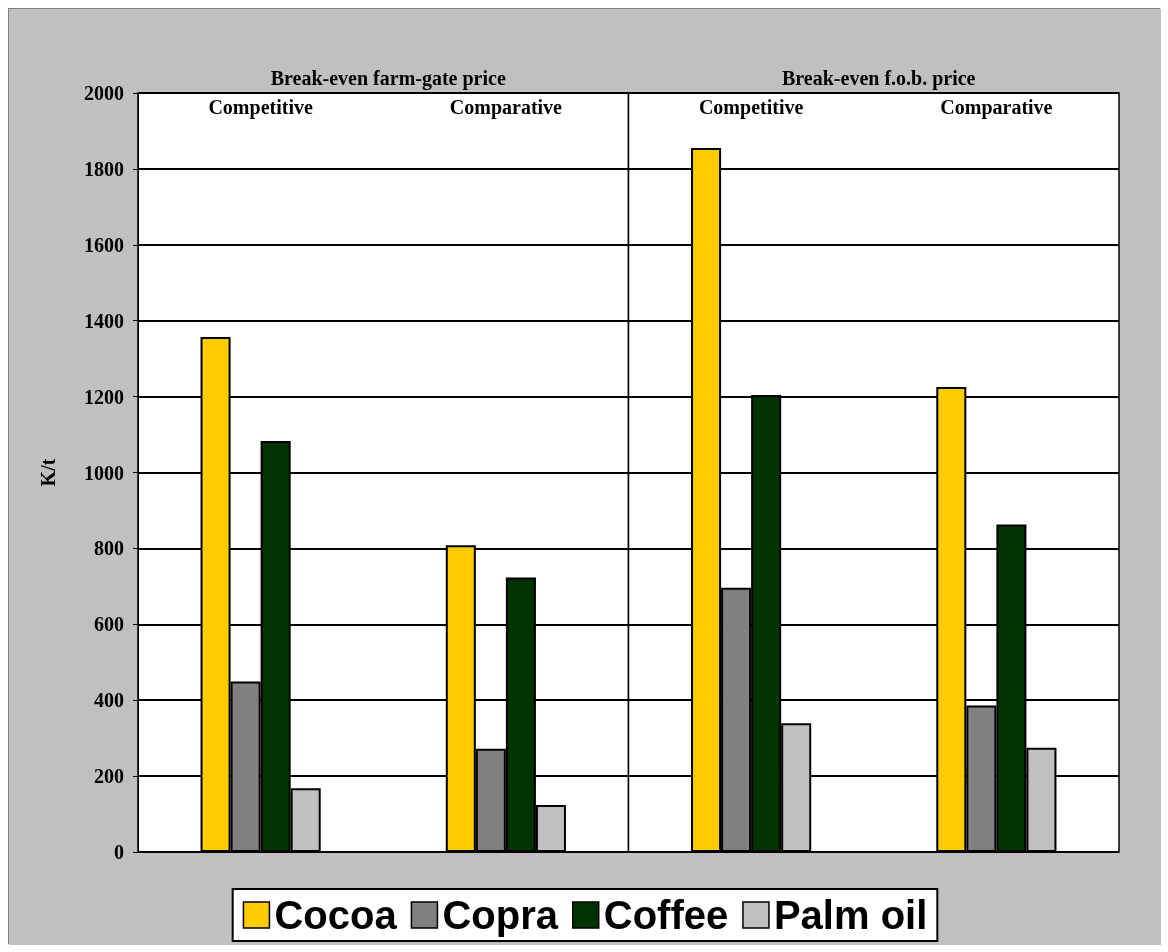  What do you see at coordinates (850, 915) in the screenshot?
I see `legend-label: Palm oil` at bounding box center [850, 915].